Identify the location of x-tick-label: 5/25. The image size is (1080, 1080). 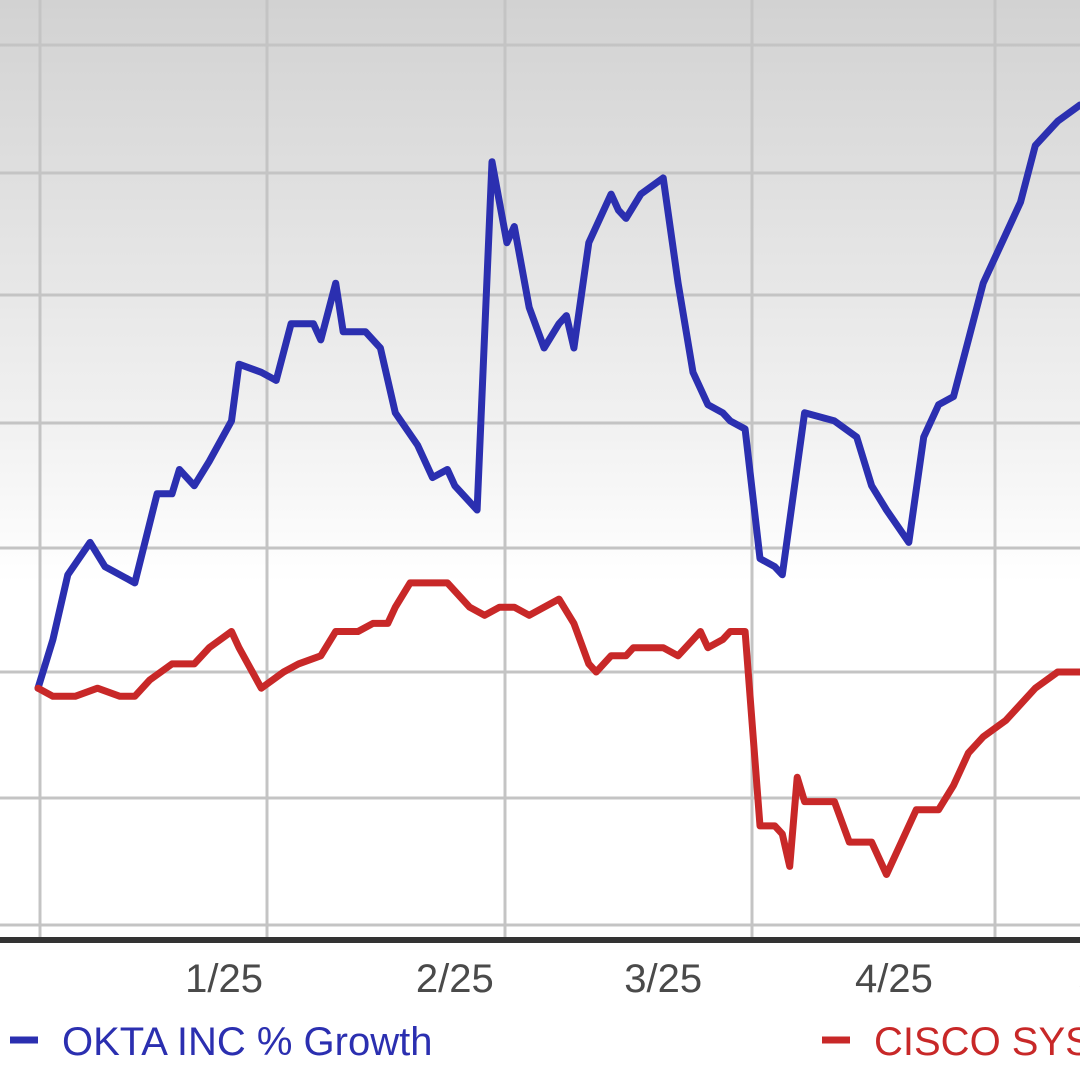
(1079, 979).